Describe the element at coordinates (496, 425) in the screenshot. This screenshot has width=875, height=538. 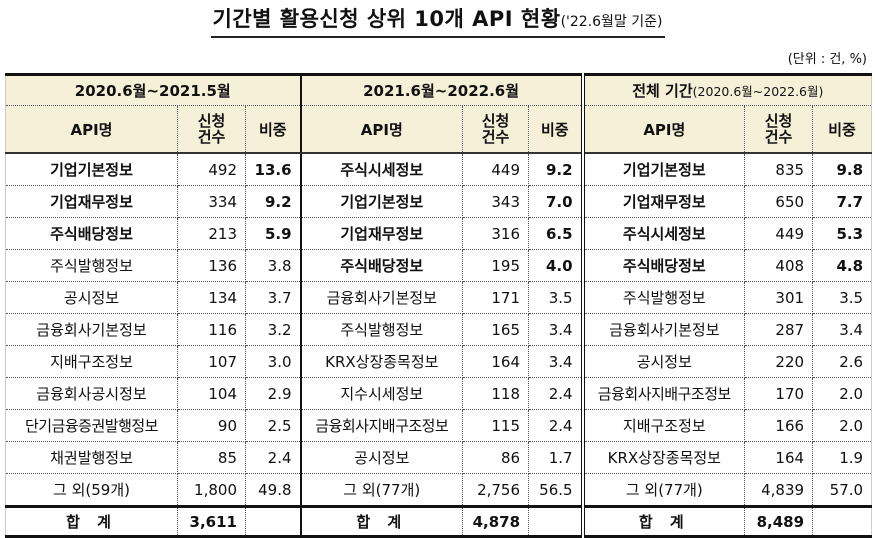
I see `request-count-cell: 115` at that location.